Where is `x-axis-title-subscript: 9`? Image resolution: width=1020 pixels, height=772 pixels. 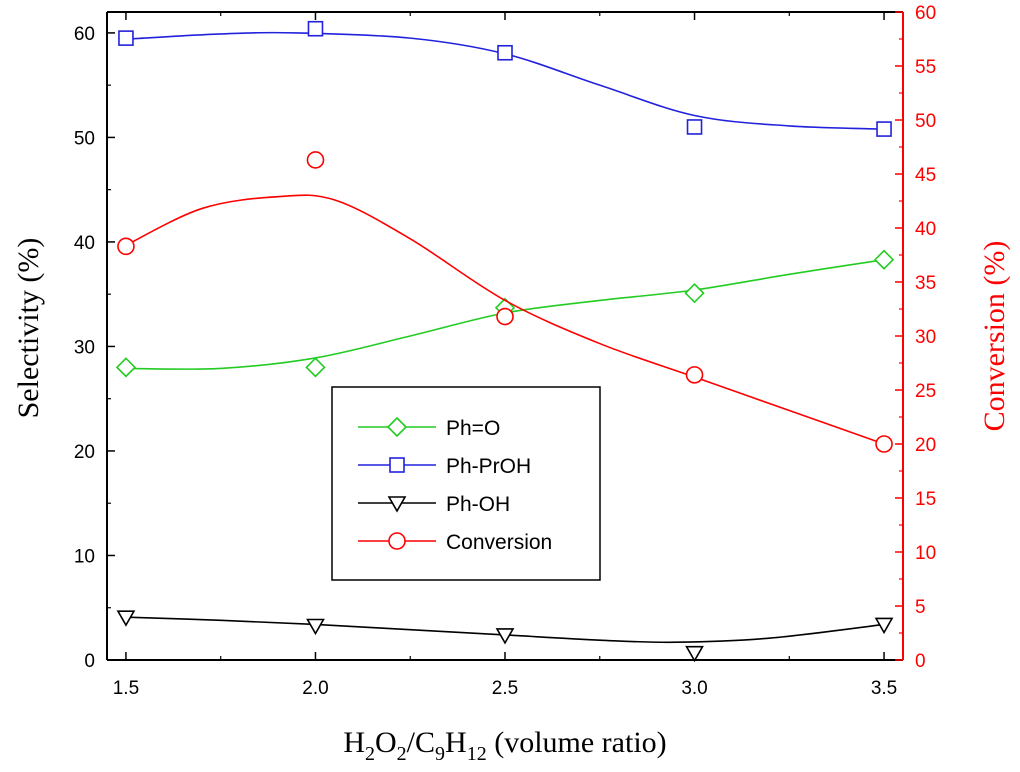 x-axis-title-subscript: 9 is located at coordinates (440, 754).